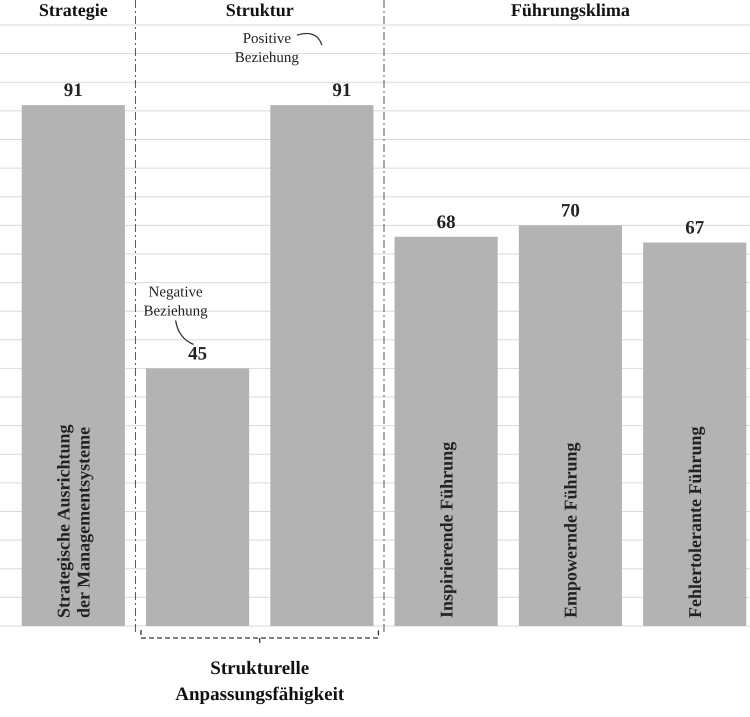  What do you see at coordinates (570, 211) in the screenshot?
I see `data-label: 70` at bounding box center [570, 211].